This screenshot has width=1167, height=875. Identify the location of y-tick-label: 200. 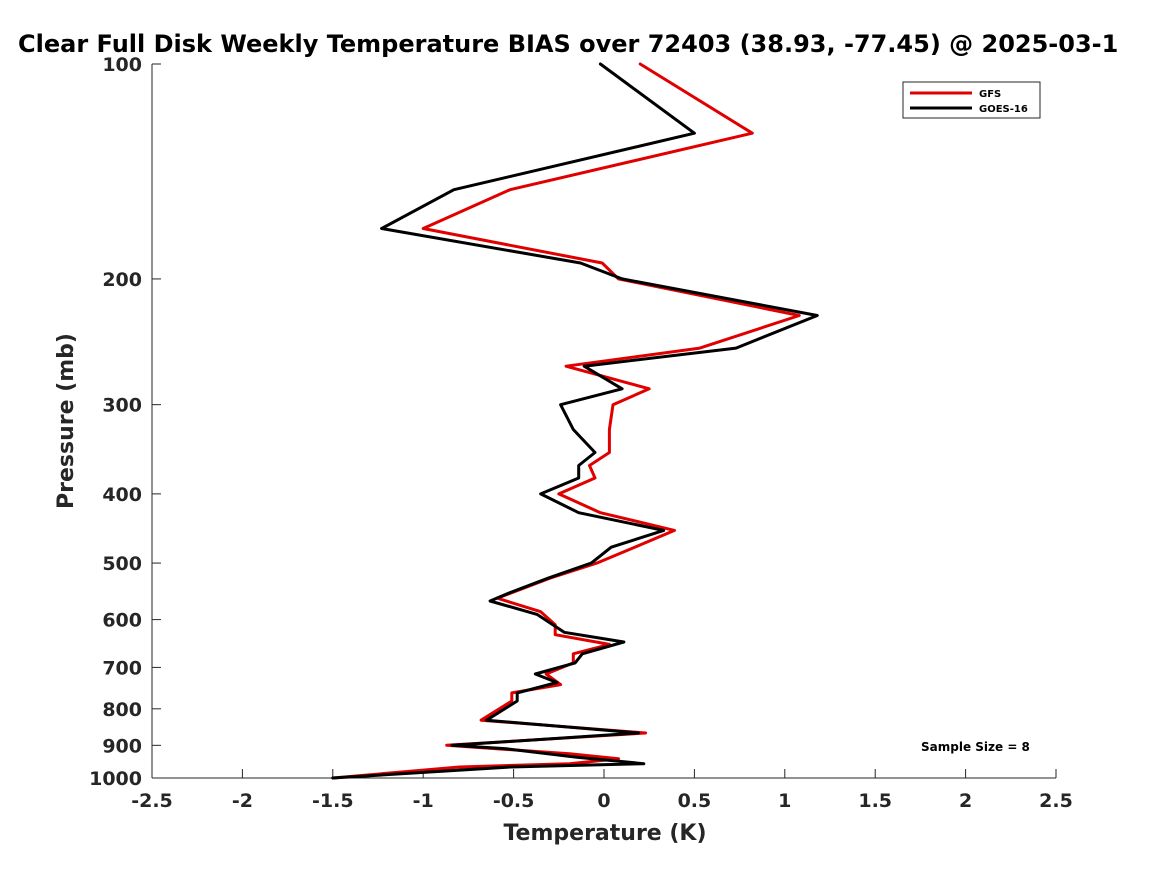
(122, 280).